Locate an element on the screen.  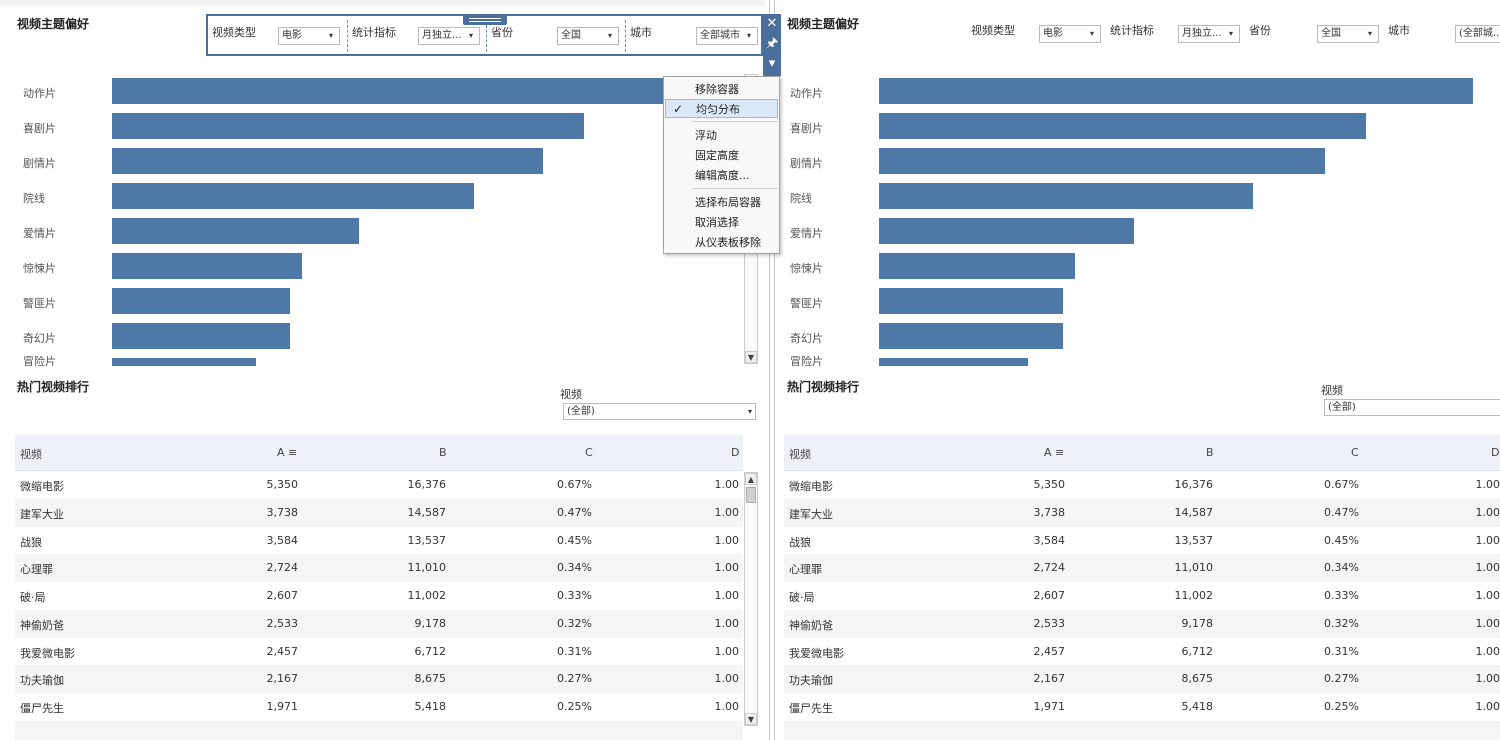
bar-category-label: 动作片 is located at coordinates (39, 93).